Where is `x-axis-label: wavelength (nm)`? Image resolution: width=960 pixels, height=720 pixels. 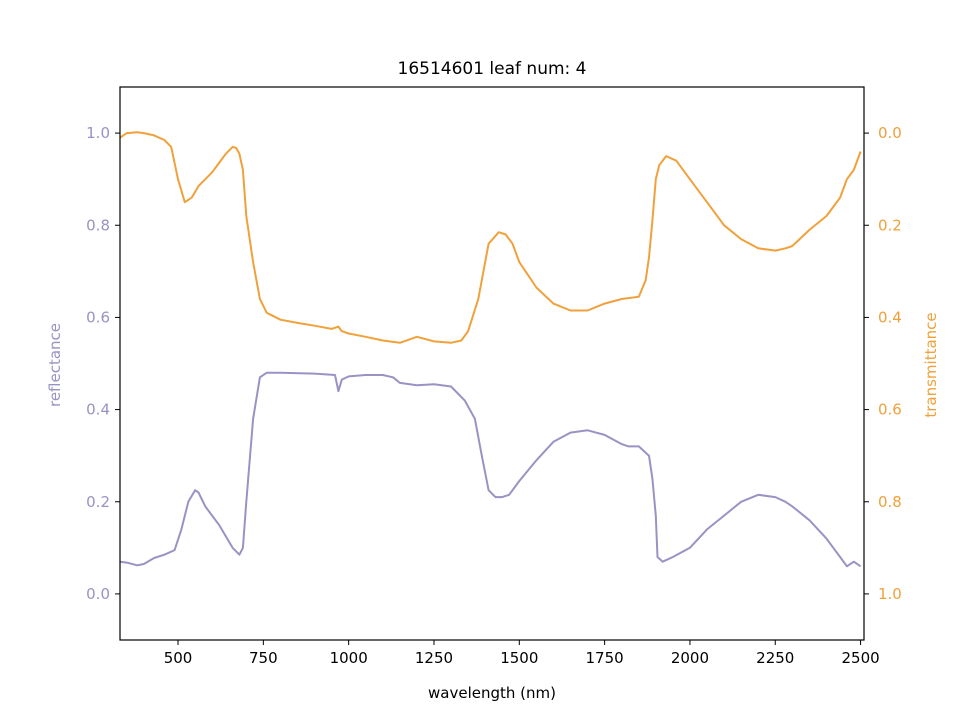 x-axis-label: wavelength (nm) is located at coordinates (492, 693).